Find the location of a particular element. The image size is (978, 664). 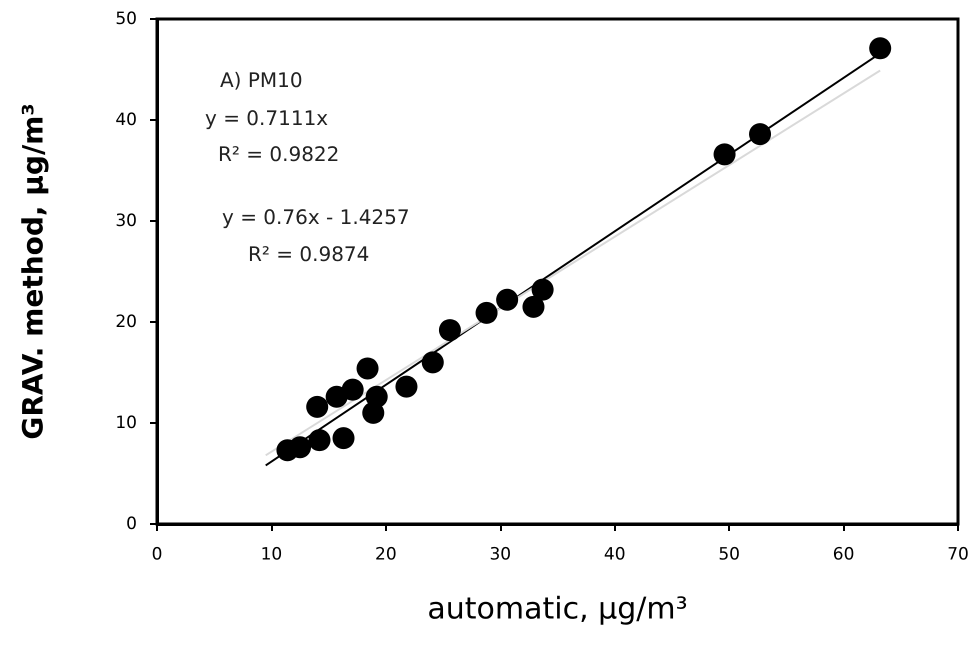

annotation: R² = 0.9822 is located at coordinates (279, 154).